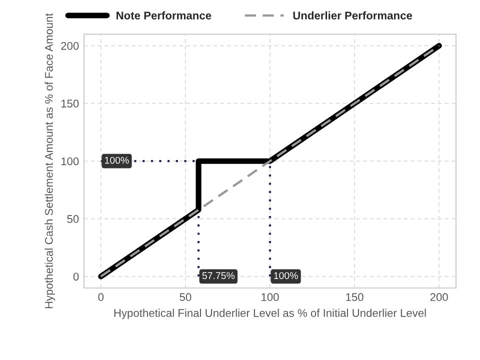  What do you see at coordinates (70, 161) in the screenshot?
I see `y-tick-label: 100` at bounding box center [70, 161].